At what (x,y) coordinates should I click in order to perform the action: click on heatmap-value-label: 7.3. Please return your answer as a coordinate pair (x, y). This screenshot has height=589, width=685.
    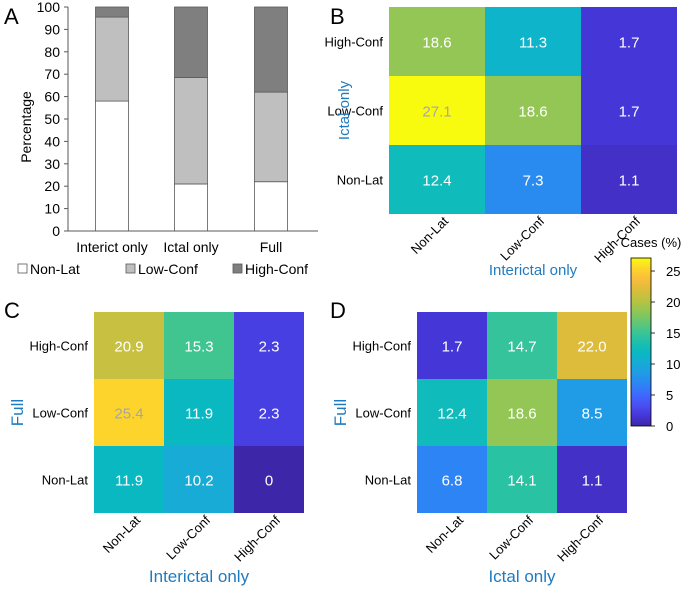
    Looking at the image, I should click on (533, 181).